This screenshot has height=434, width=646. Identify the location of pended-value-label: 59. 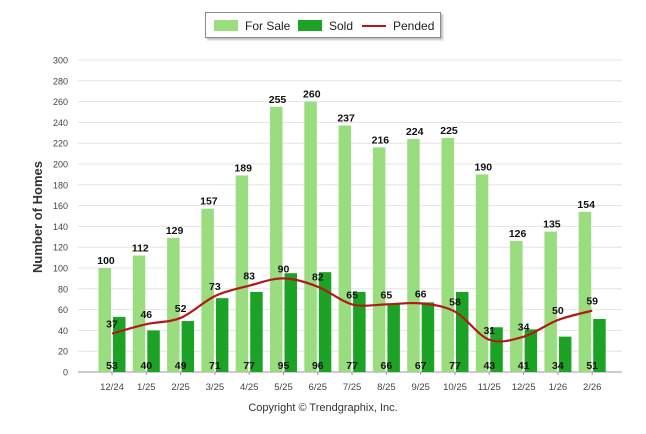
(592, 302).